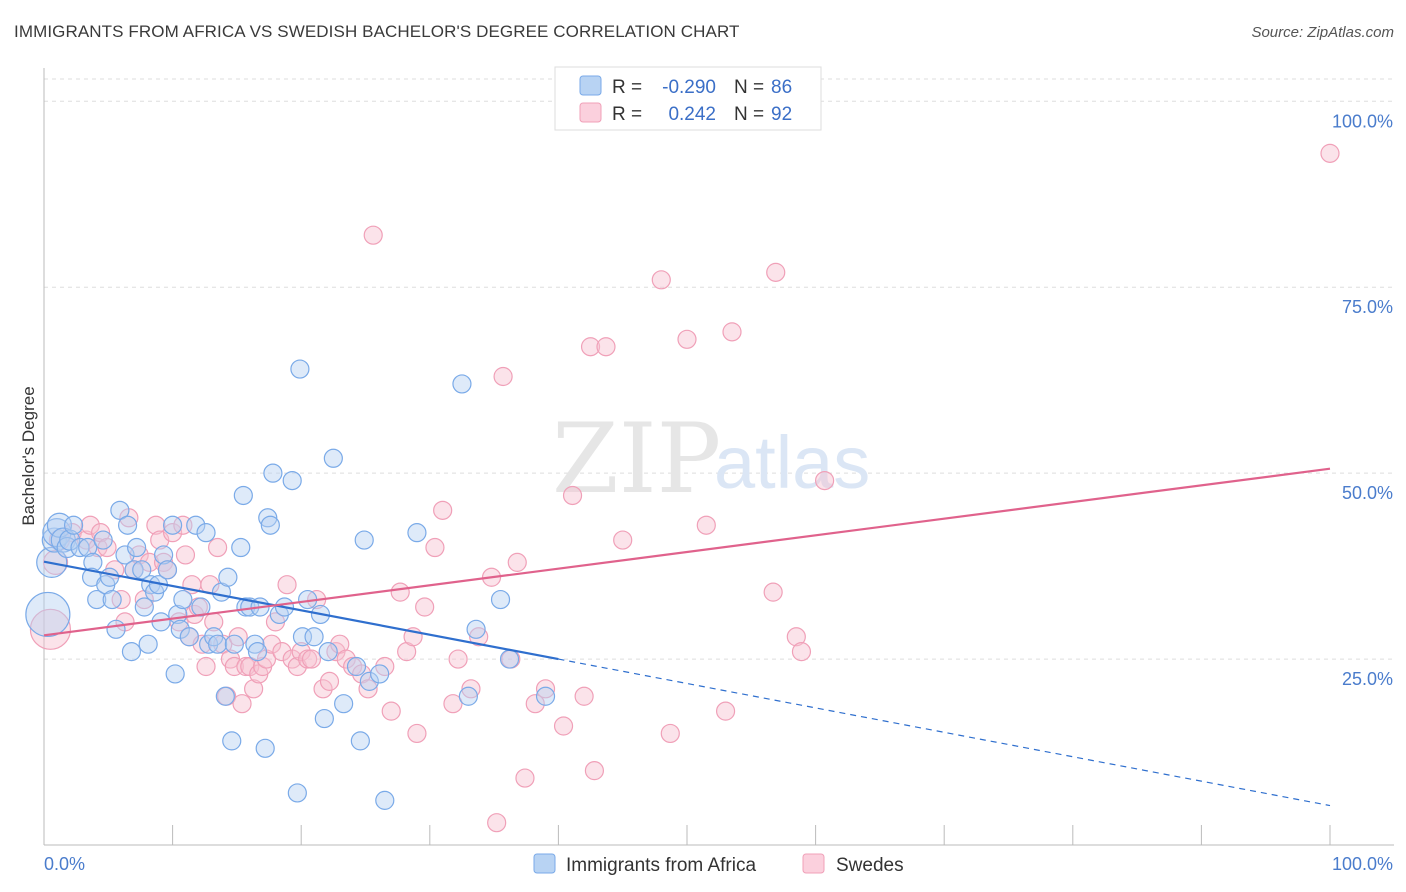  I want to click on y-tick-label-100: 100.0%, so click(1362, 121).